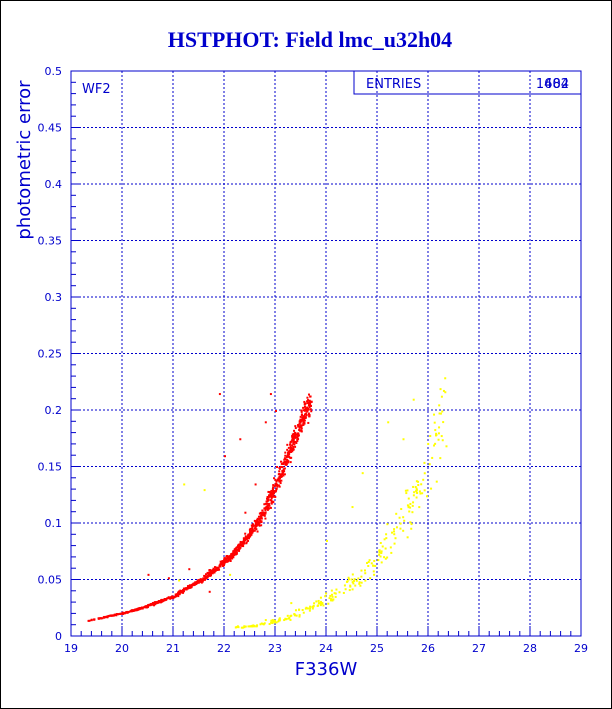  Describe the element at coordinates (530, 648) in the screenshot. I see `x-tick-label: 28` at that location.